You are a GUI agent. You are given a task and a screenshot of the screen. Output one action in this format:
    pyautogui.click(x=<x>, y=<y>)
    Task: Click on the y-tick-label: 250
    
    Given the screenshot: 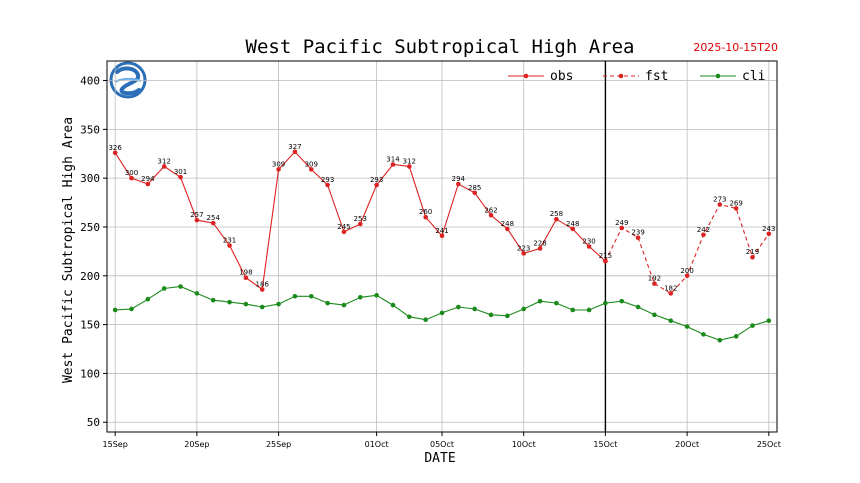 What is the action you would take?
    pyautogui.click(x=90, y=227)
    